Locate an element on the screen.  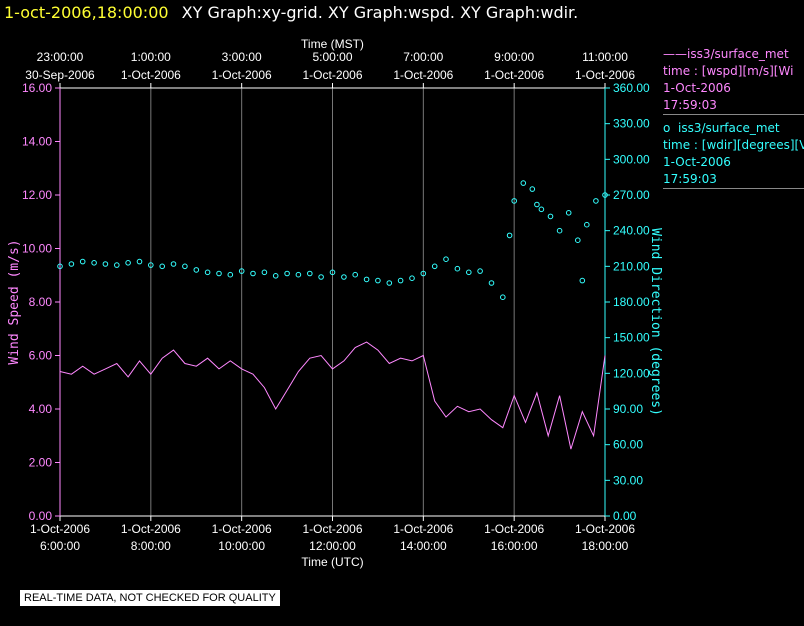
y-tick-label-left: 6.00 is located at coordinates (41, 356).